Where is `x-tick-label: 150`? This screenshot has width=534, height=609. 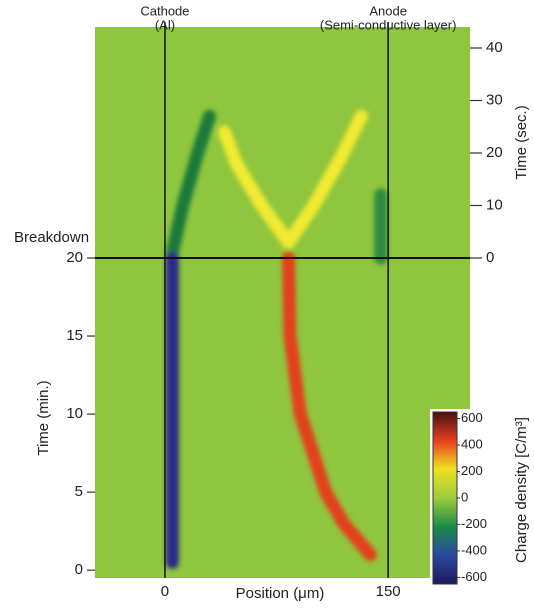
x-tick-label: 150 is located at coordinates (388, 591).